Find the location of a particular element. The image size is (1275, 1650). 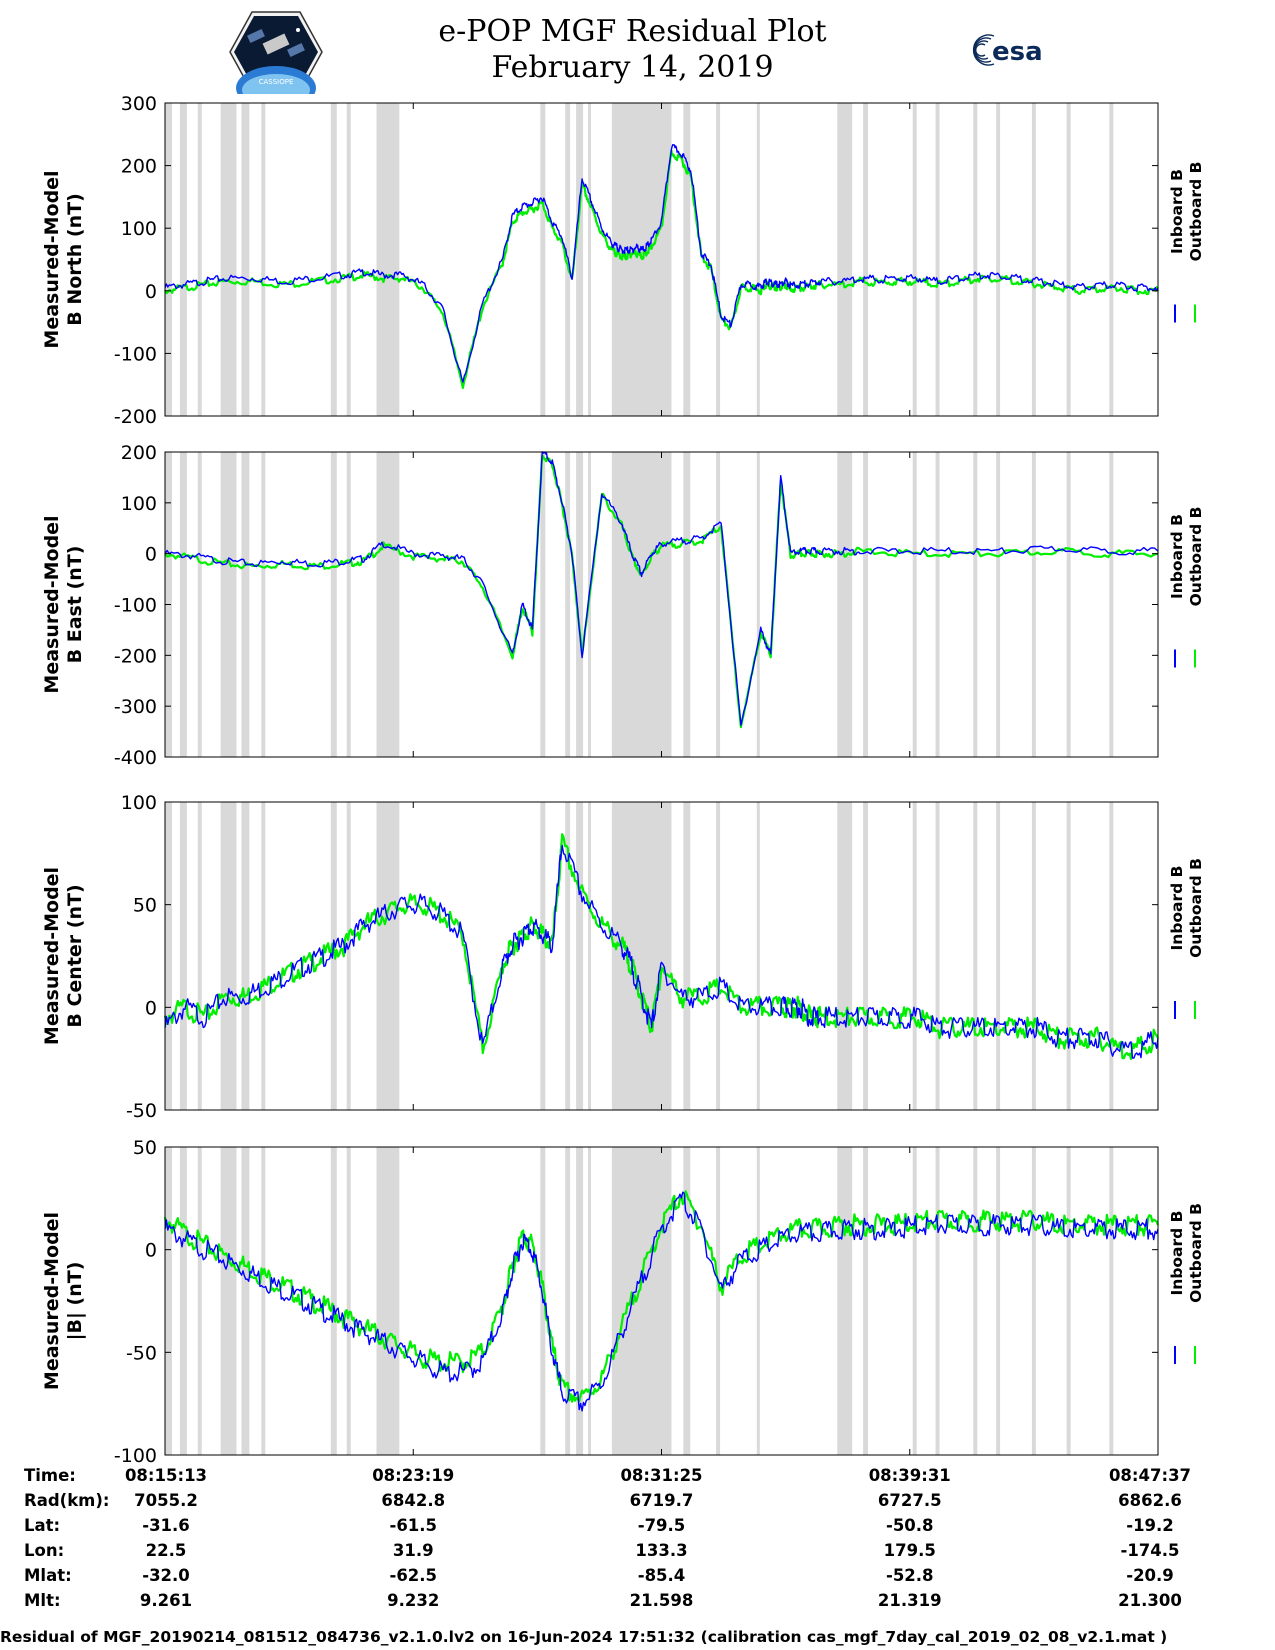

y-axis-label-line: B East (nT) is located at coordinates (75, 605).